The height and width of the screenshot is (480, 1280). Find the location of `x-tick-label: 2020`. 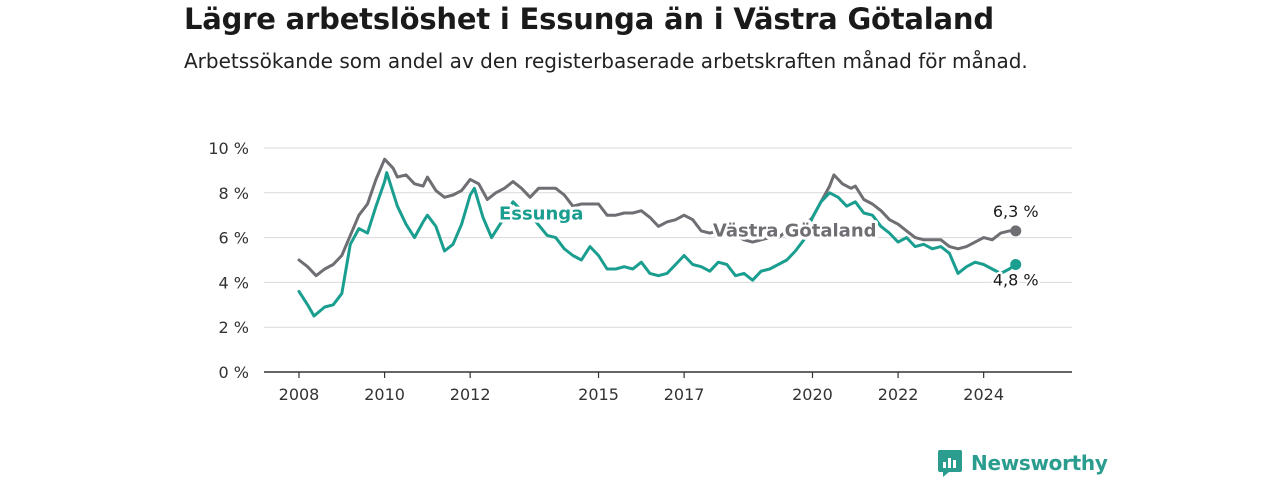

x-tick-label: 2020 is located at coordinates (812, 394).